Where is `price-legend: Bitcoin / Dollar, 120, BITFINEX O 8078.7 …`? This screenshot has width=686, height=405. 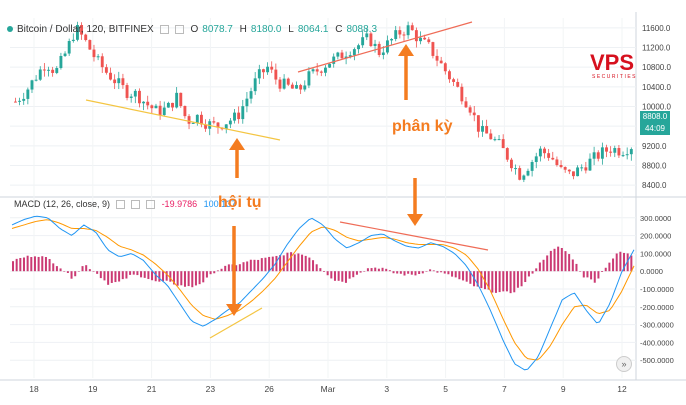
price-legend: Bitcoin / Dollar, 120, BITFINEX O 8078.7 … is located at coordinates (192, 29).